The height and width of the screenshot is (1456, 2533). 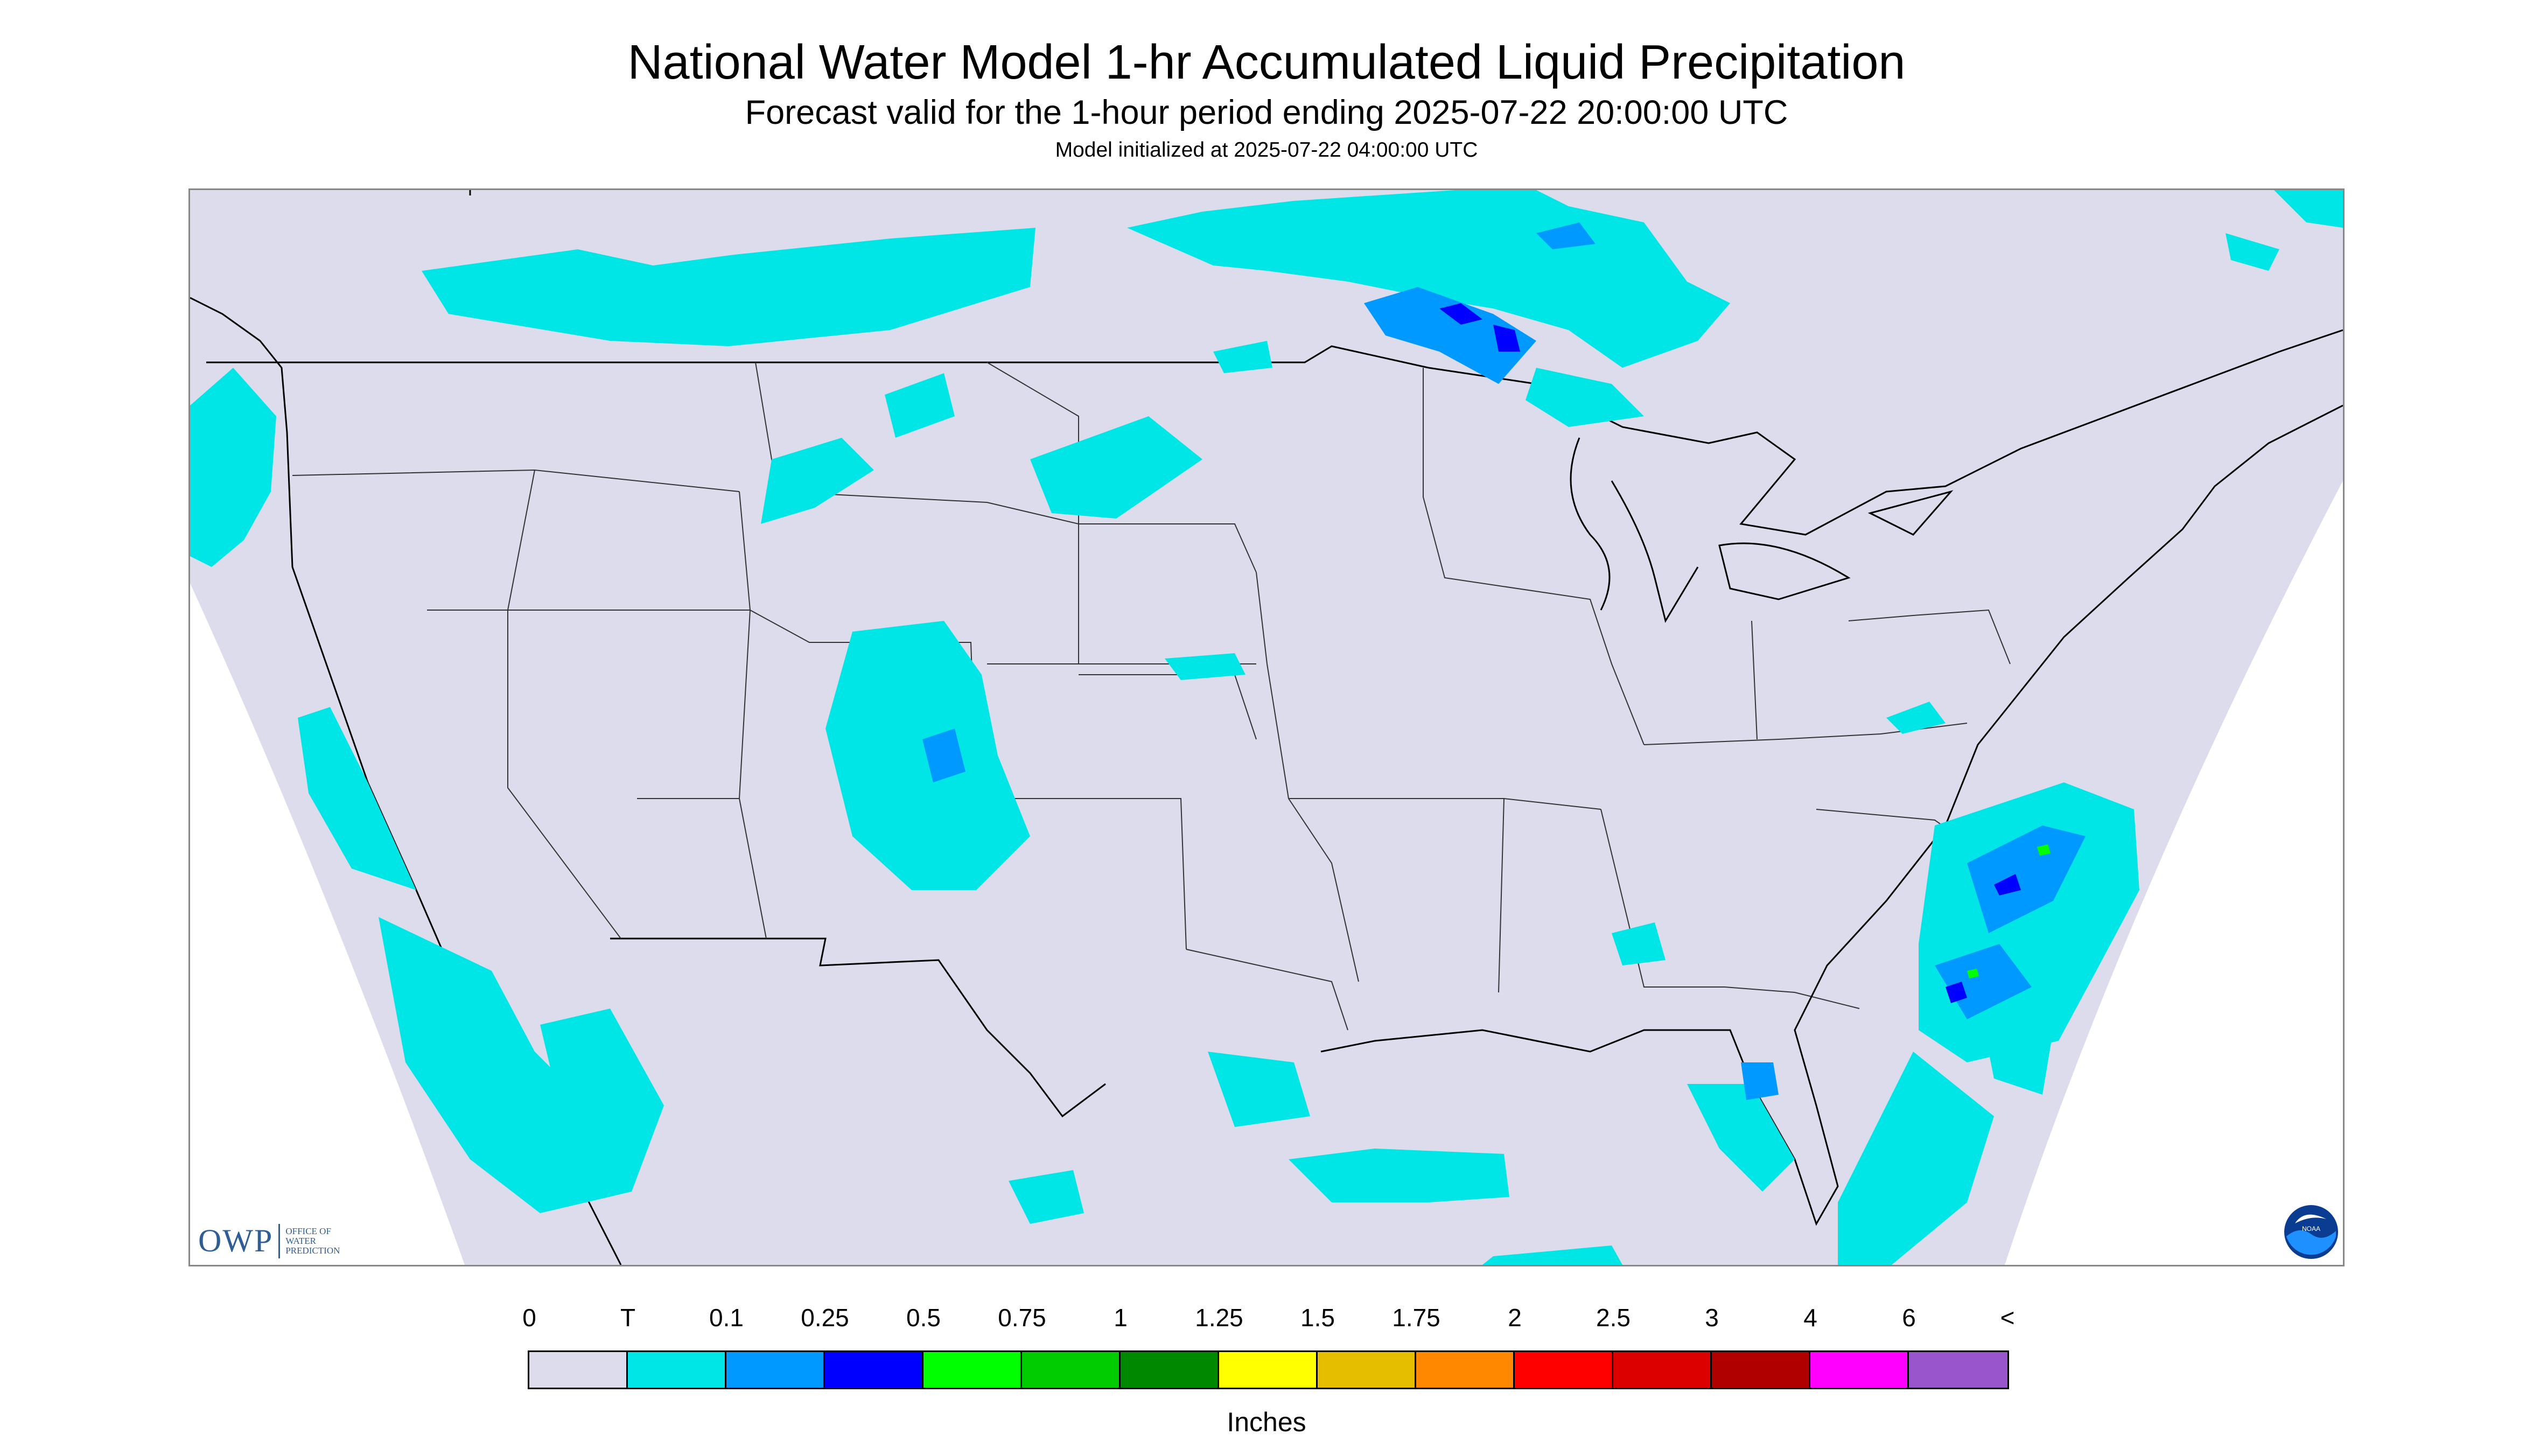 I want to click on legend-tick-label: 0.75, so click(x=1022, y=1318).